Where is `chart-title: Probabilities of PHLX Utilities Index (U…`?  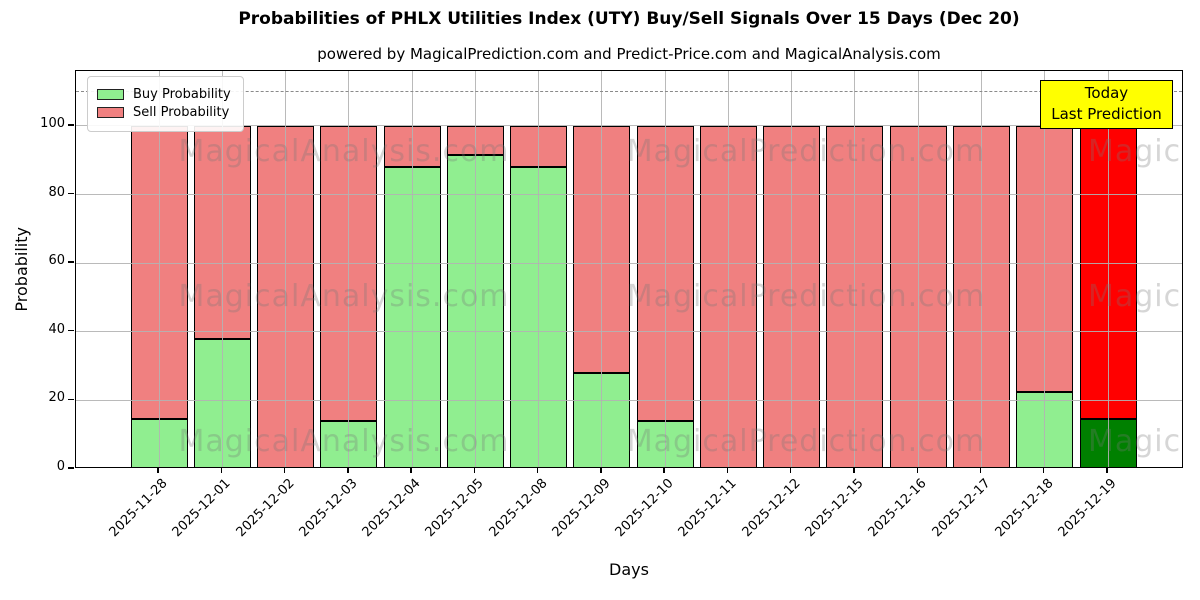 chart-title: Probabilities of PHLX Utilities Index (U… is located at coordinates (629, 19).